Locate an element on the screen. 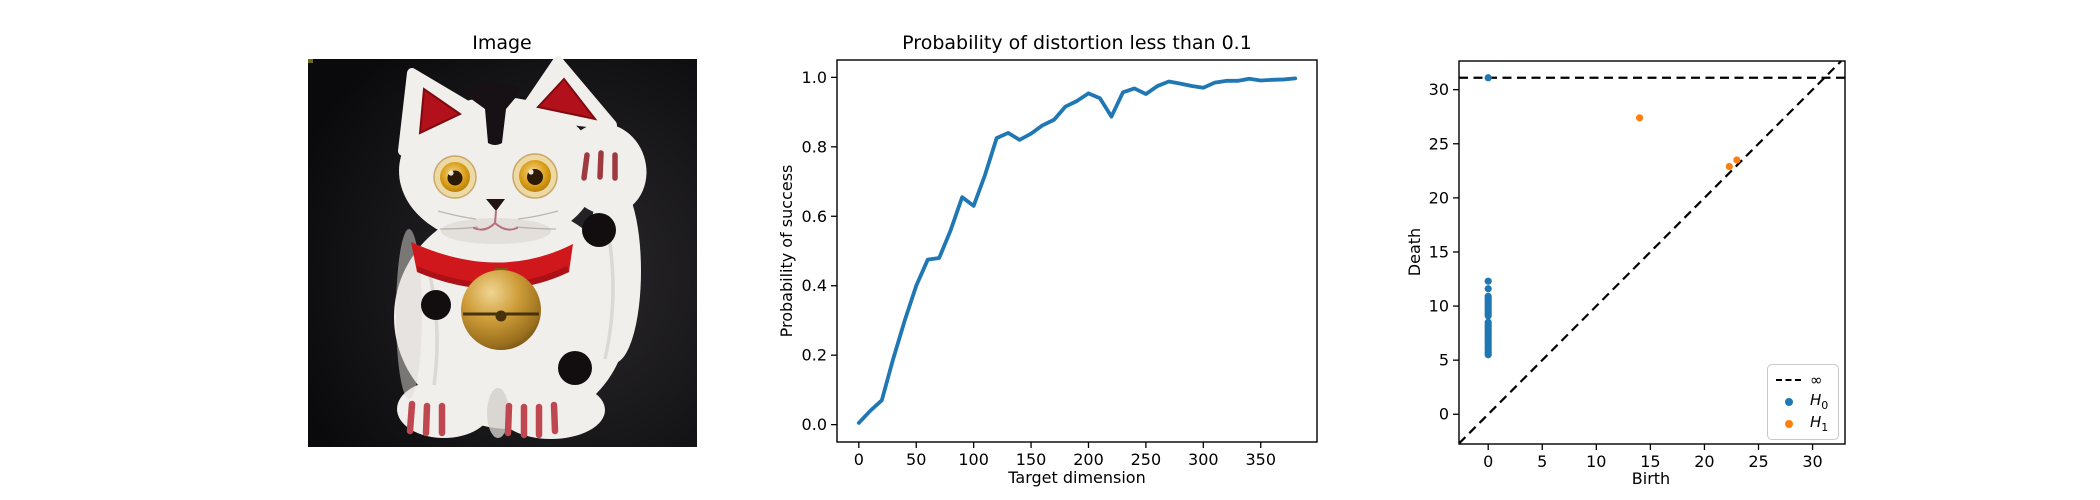 Image resolution: width=2100 pixels, height=500 pixels. legend-label-infinity: ∞ is located at coordinates (1816, 379).